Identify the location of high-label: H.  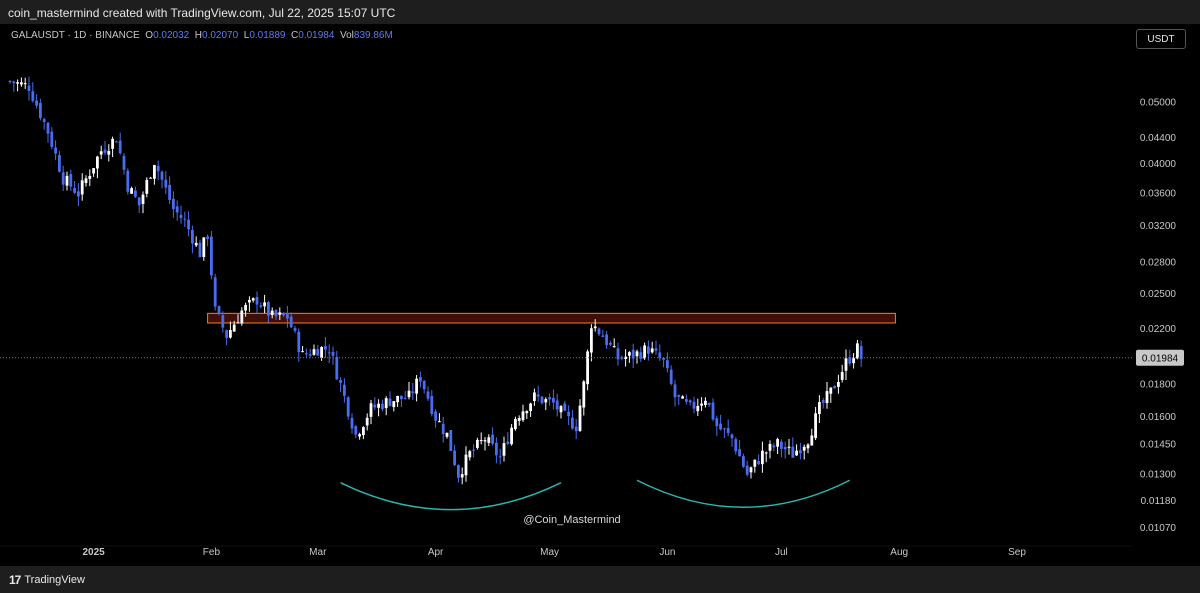
(198, 35).